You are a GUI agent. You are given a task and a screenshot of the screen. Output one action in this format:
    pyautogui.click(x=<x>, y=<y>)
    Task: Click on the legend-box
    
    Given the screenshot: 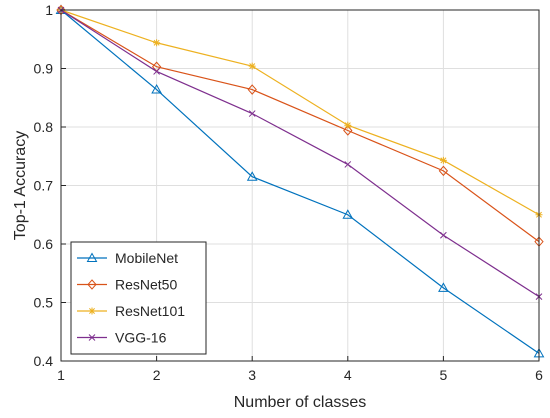 What is the action you would take?
    pyautogui.click(x=138, y=298)
    